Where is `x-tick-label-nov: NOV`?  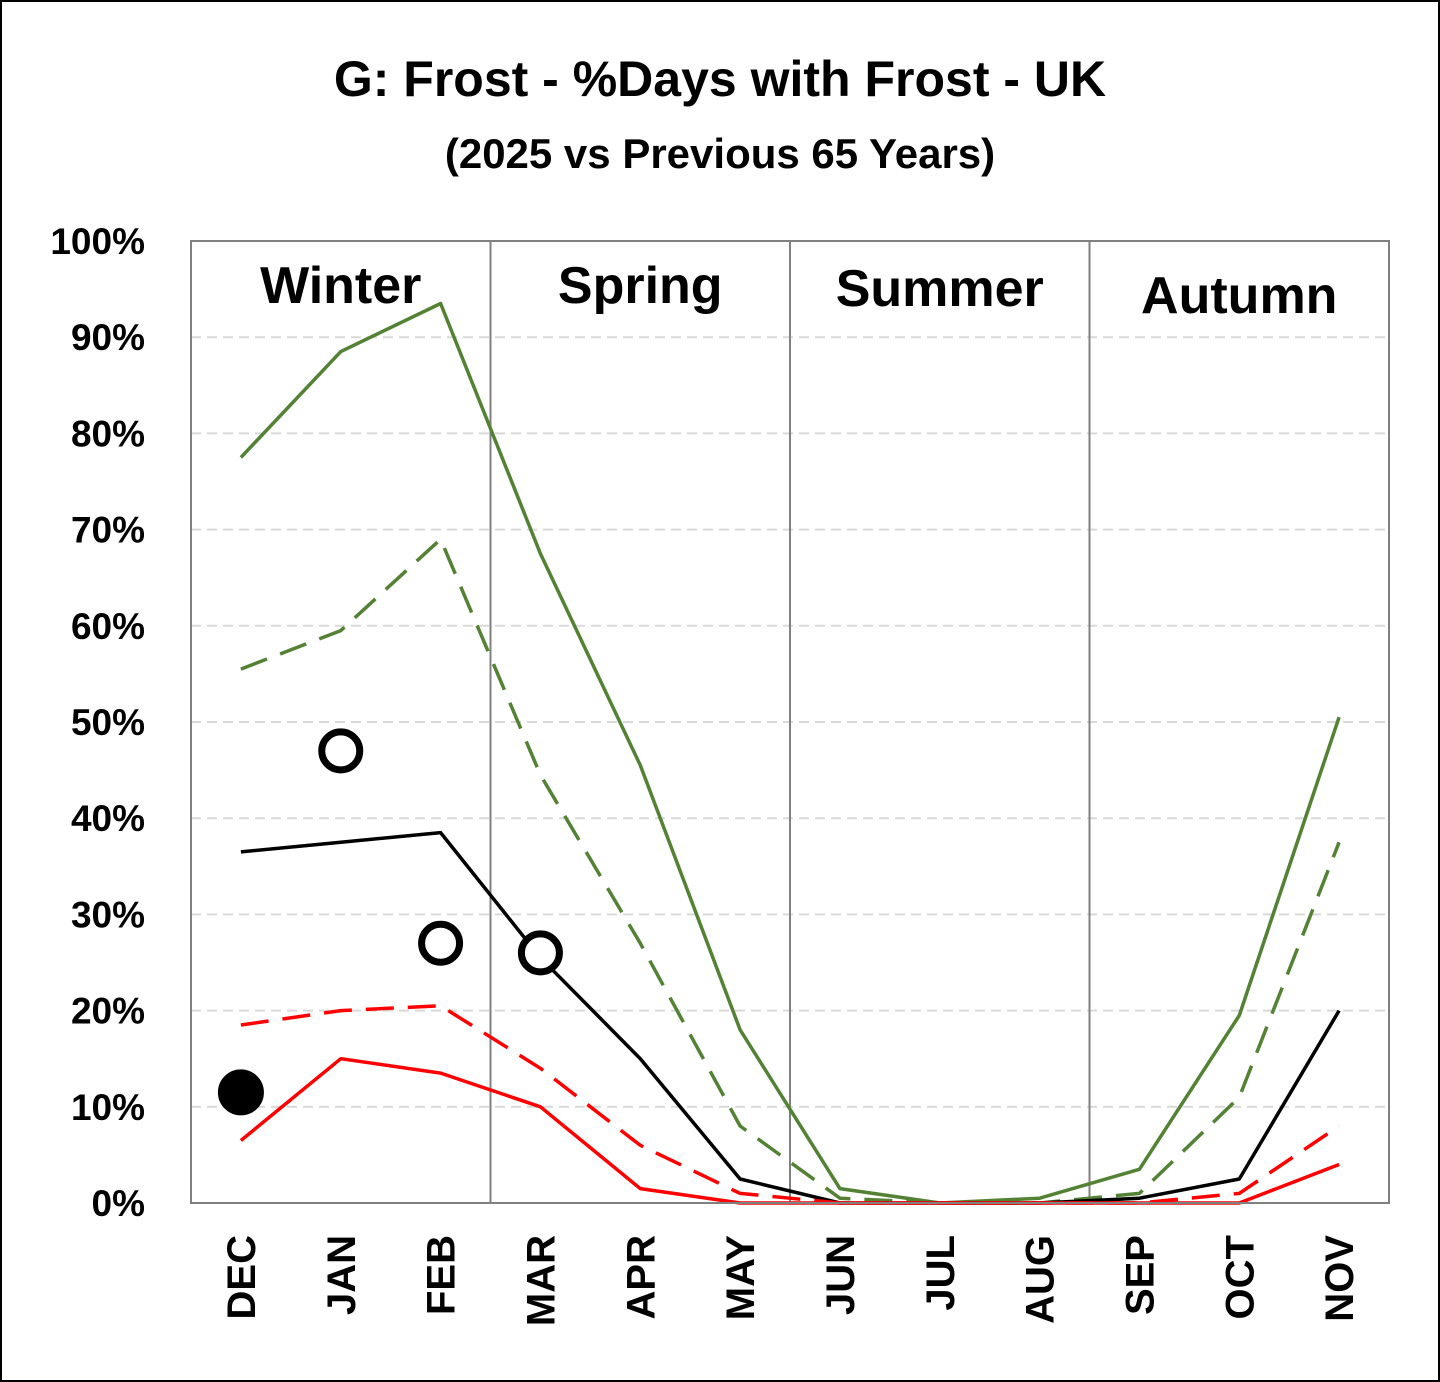
x-tick-label-nov: NOV is located at coordinates (1340, 1278).